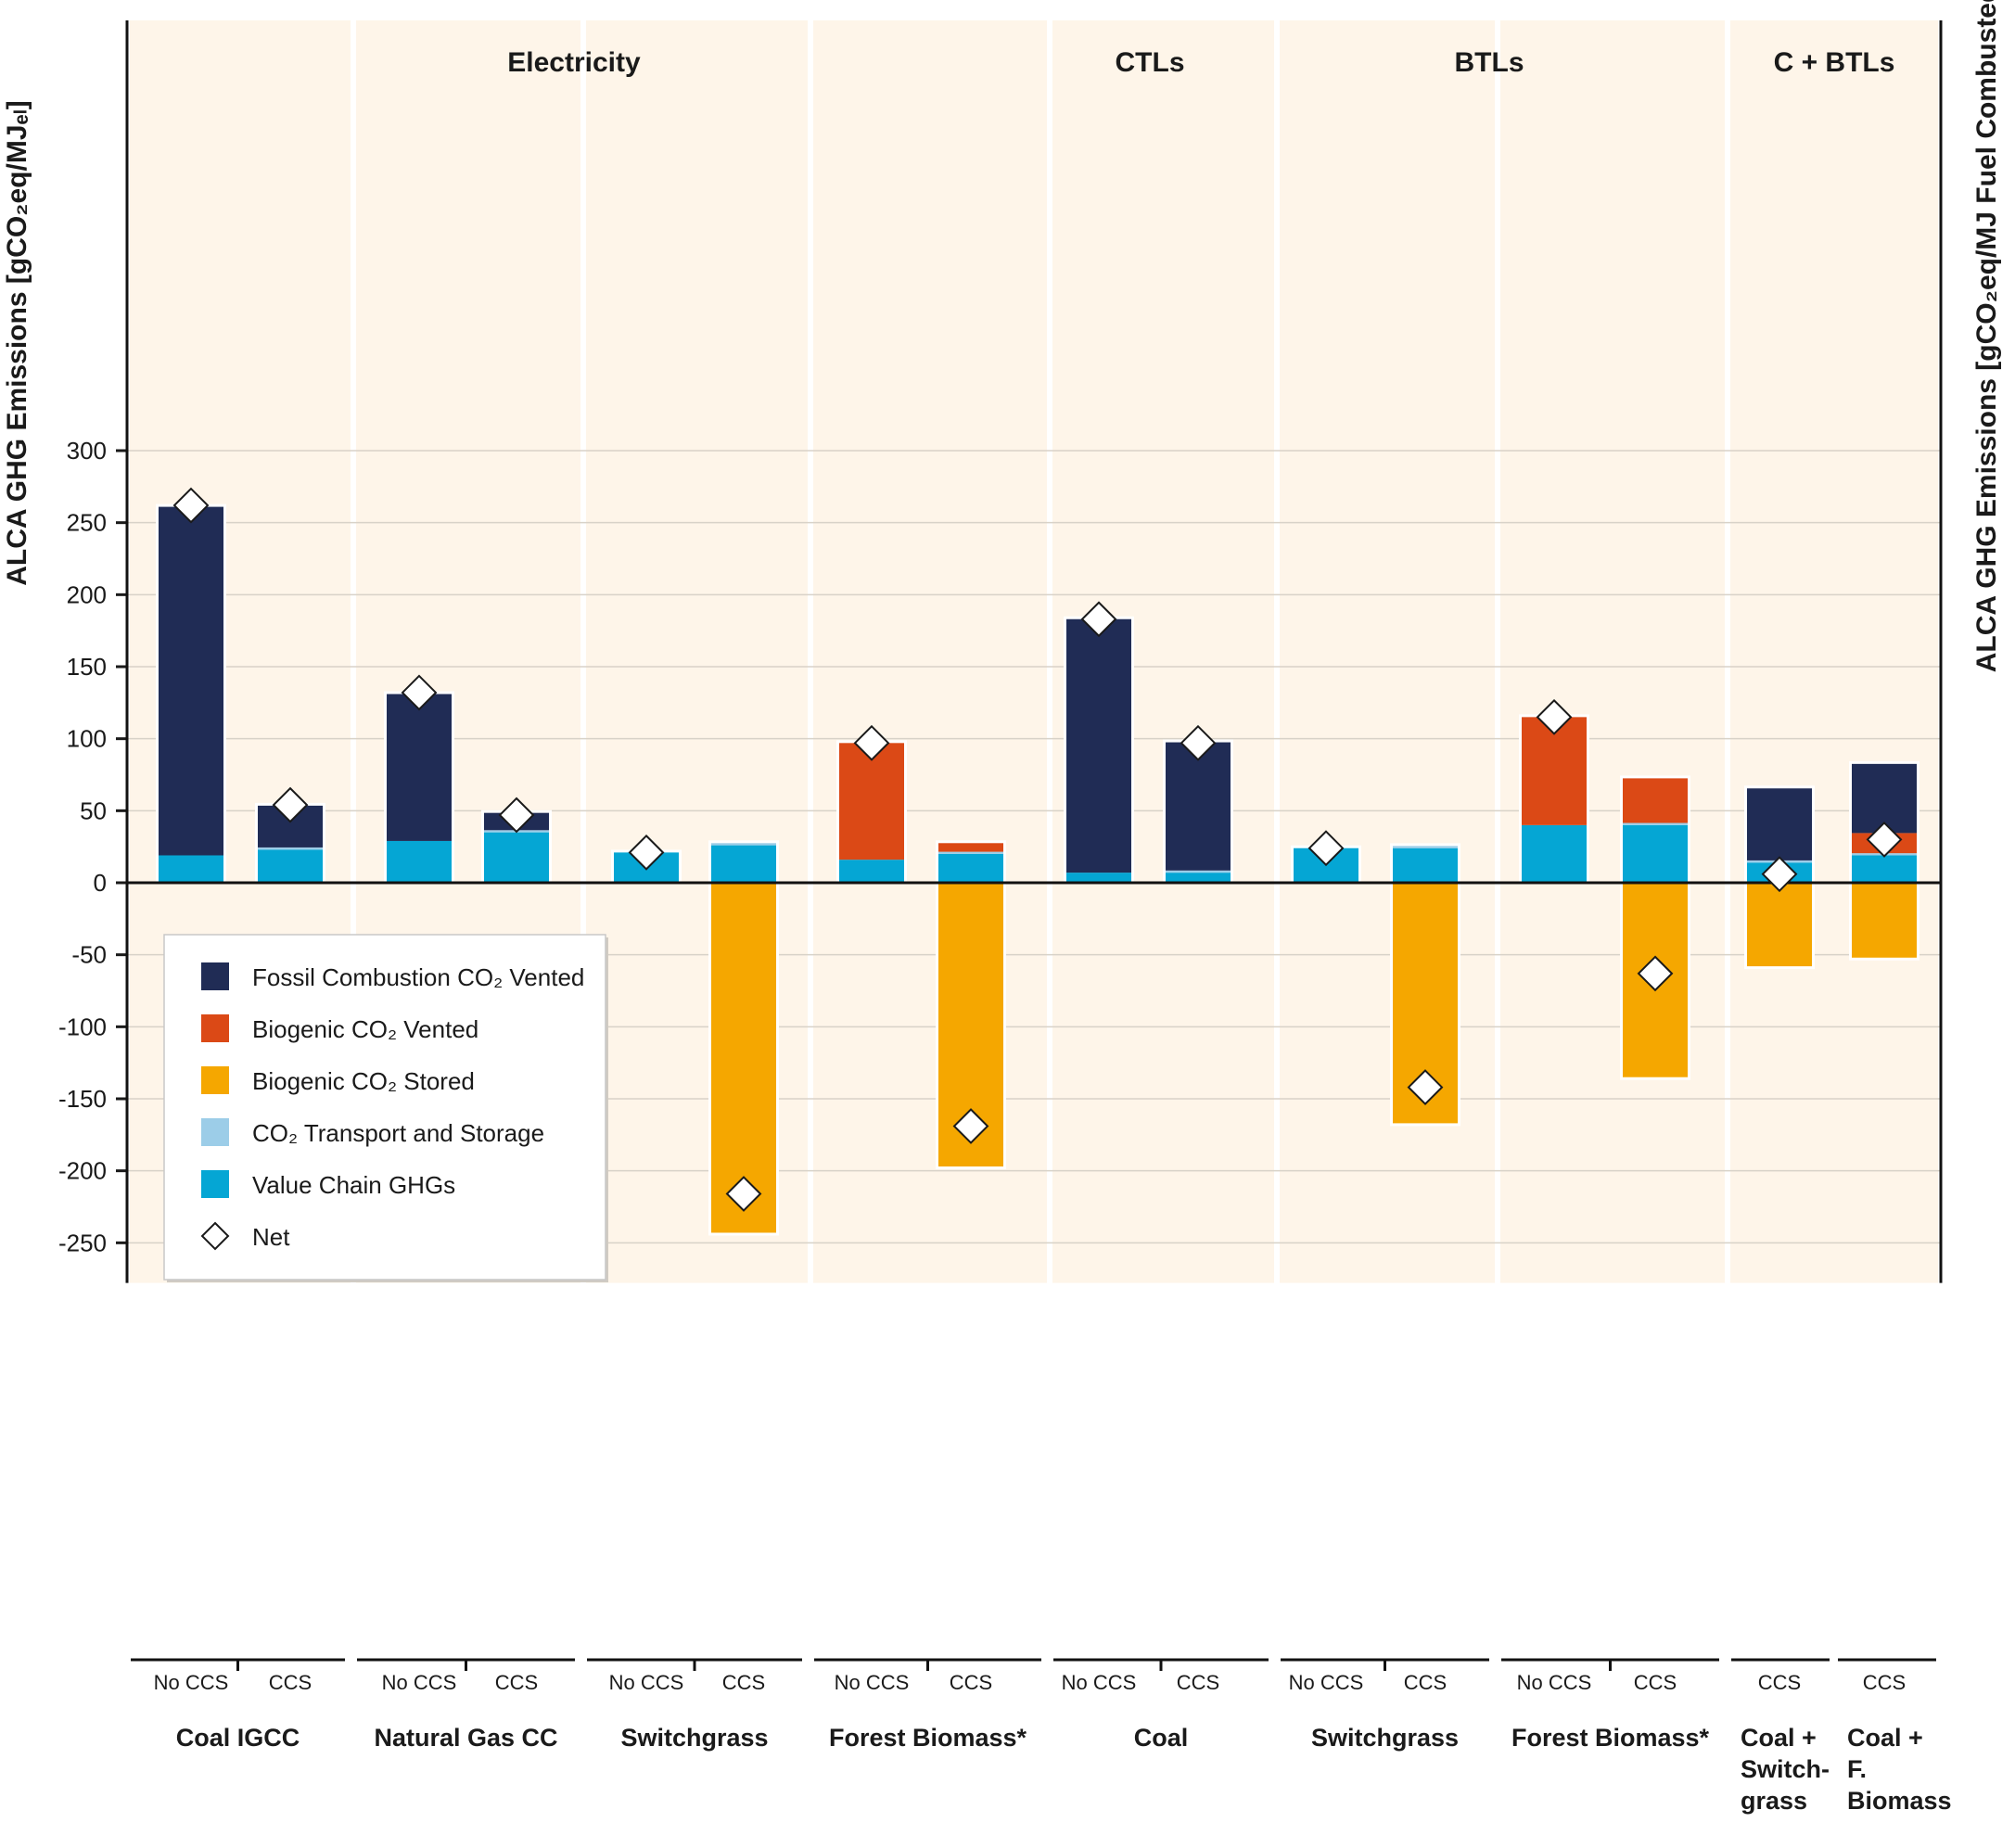 The height and width of the screenshot is (1848, 2015). What do you see at coordinates (694, 1738) in the screenshot?
I see `group-label: Switchgrass` at bounding box center [694, 1738].